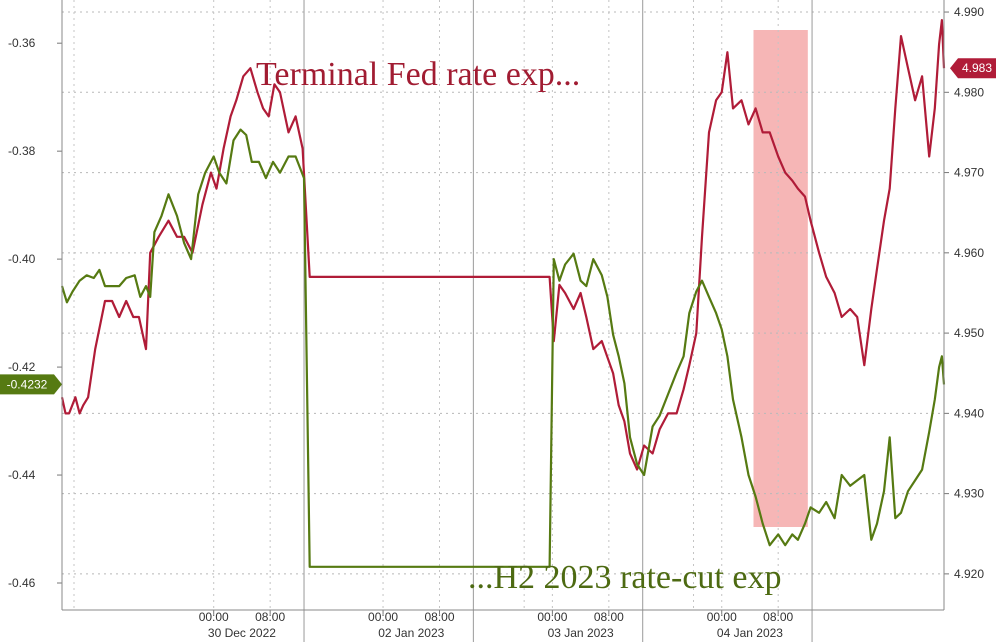 The width and height of the screenshot is (1000, 642). What do you see at coordinates (977, 68) in the screenshot?
I see `right-last-value-label: 4.983` at bounding box center [977, 68].